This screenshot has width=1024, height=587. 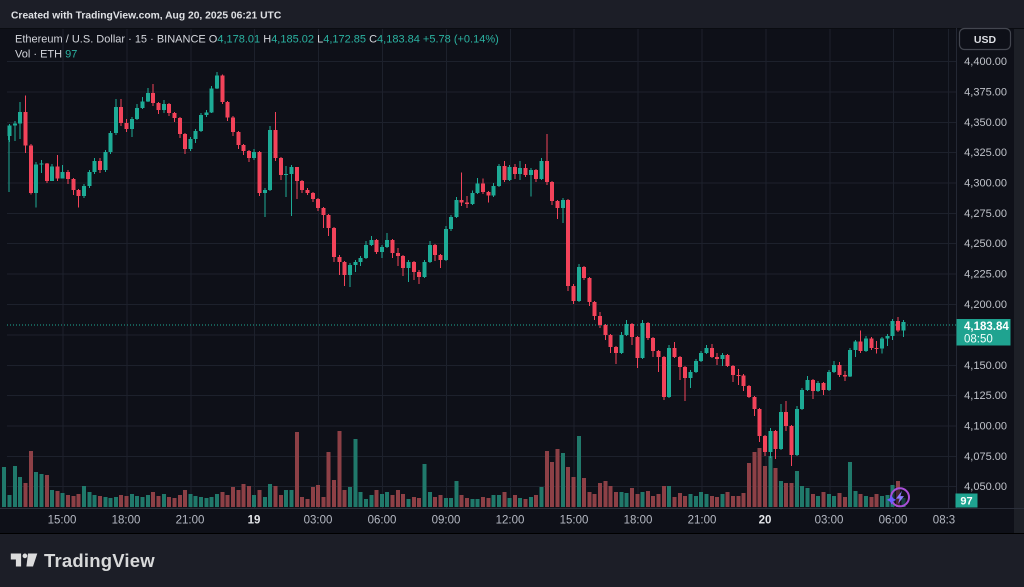 What do you see at coordinates (985, 366) in the screenshot?
I see `svg-text: 4,150.00` at bounding box center [985, 366].